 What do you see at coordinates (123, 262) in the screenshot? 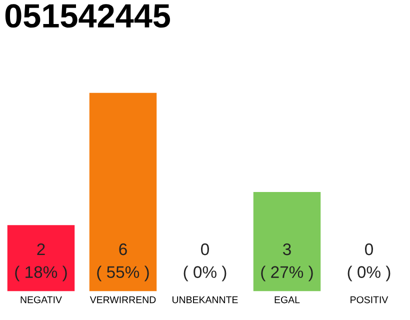
I see `data-label: 6 ( 55% )` at bounding box center [123, 262].